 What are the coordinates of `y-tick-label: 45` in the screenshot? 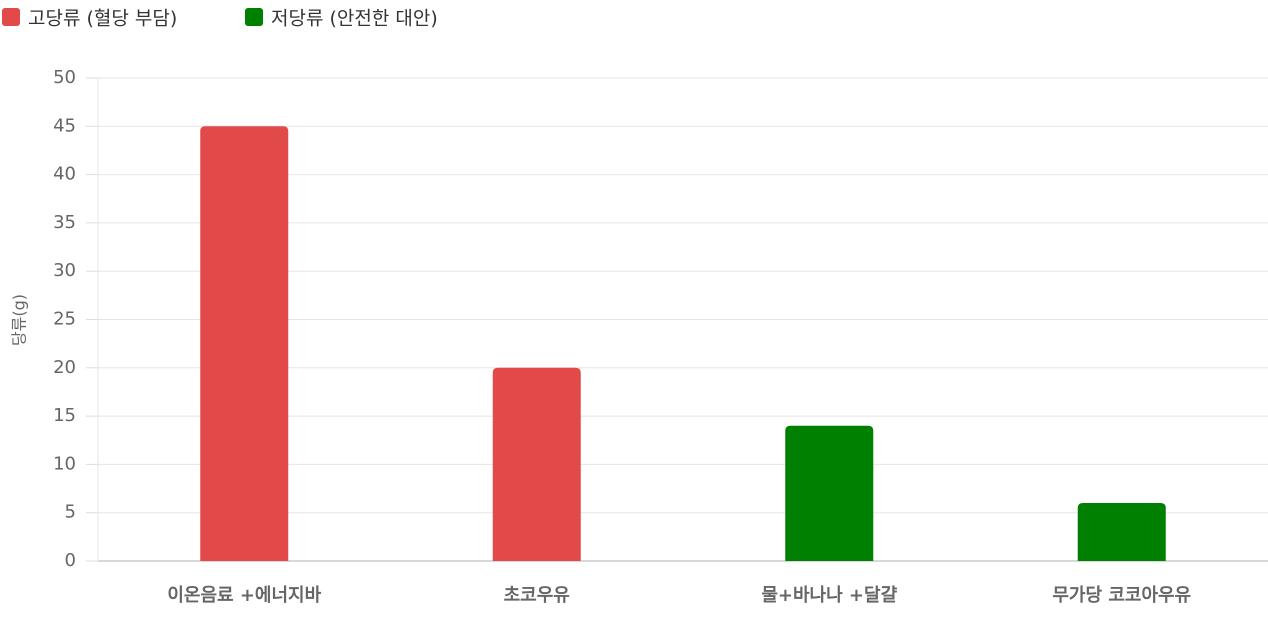 It's located at (64, 125).